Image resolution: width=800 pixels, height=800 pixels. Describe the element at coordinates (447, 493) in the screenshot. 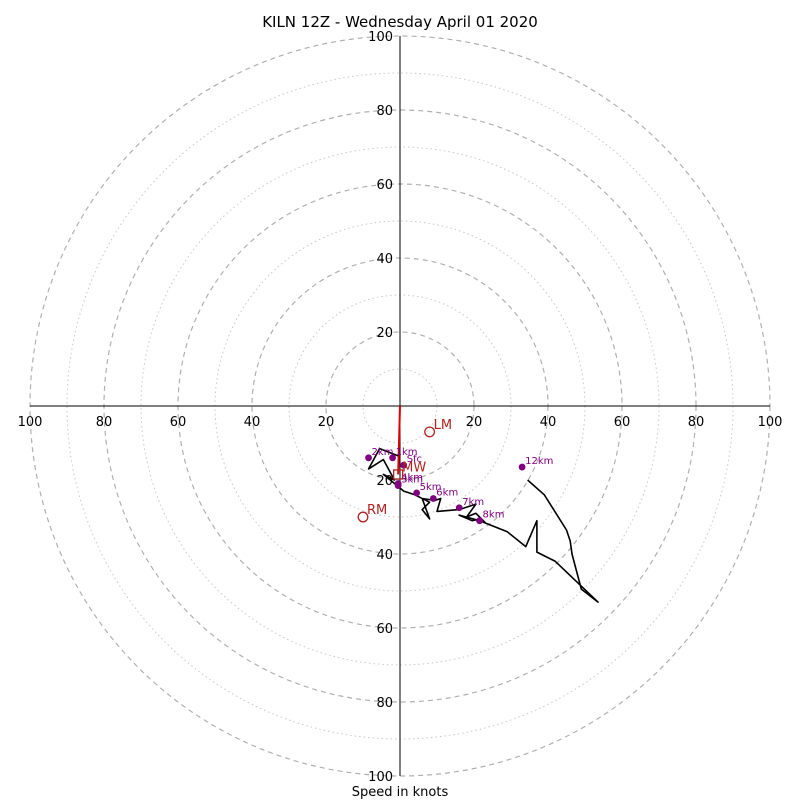

I see `height-marker-label: 6km` at that location.